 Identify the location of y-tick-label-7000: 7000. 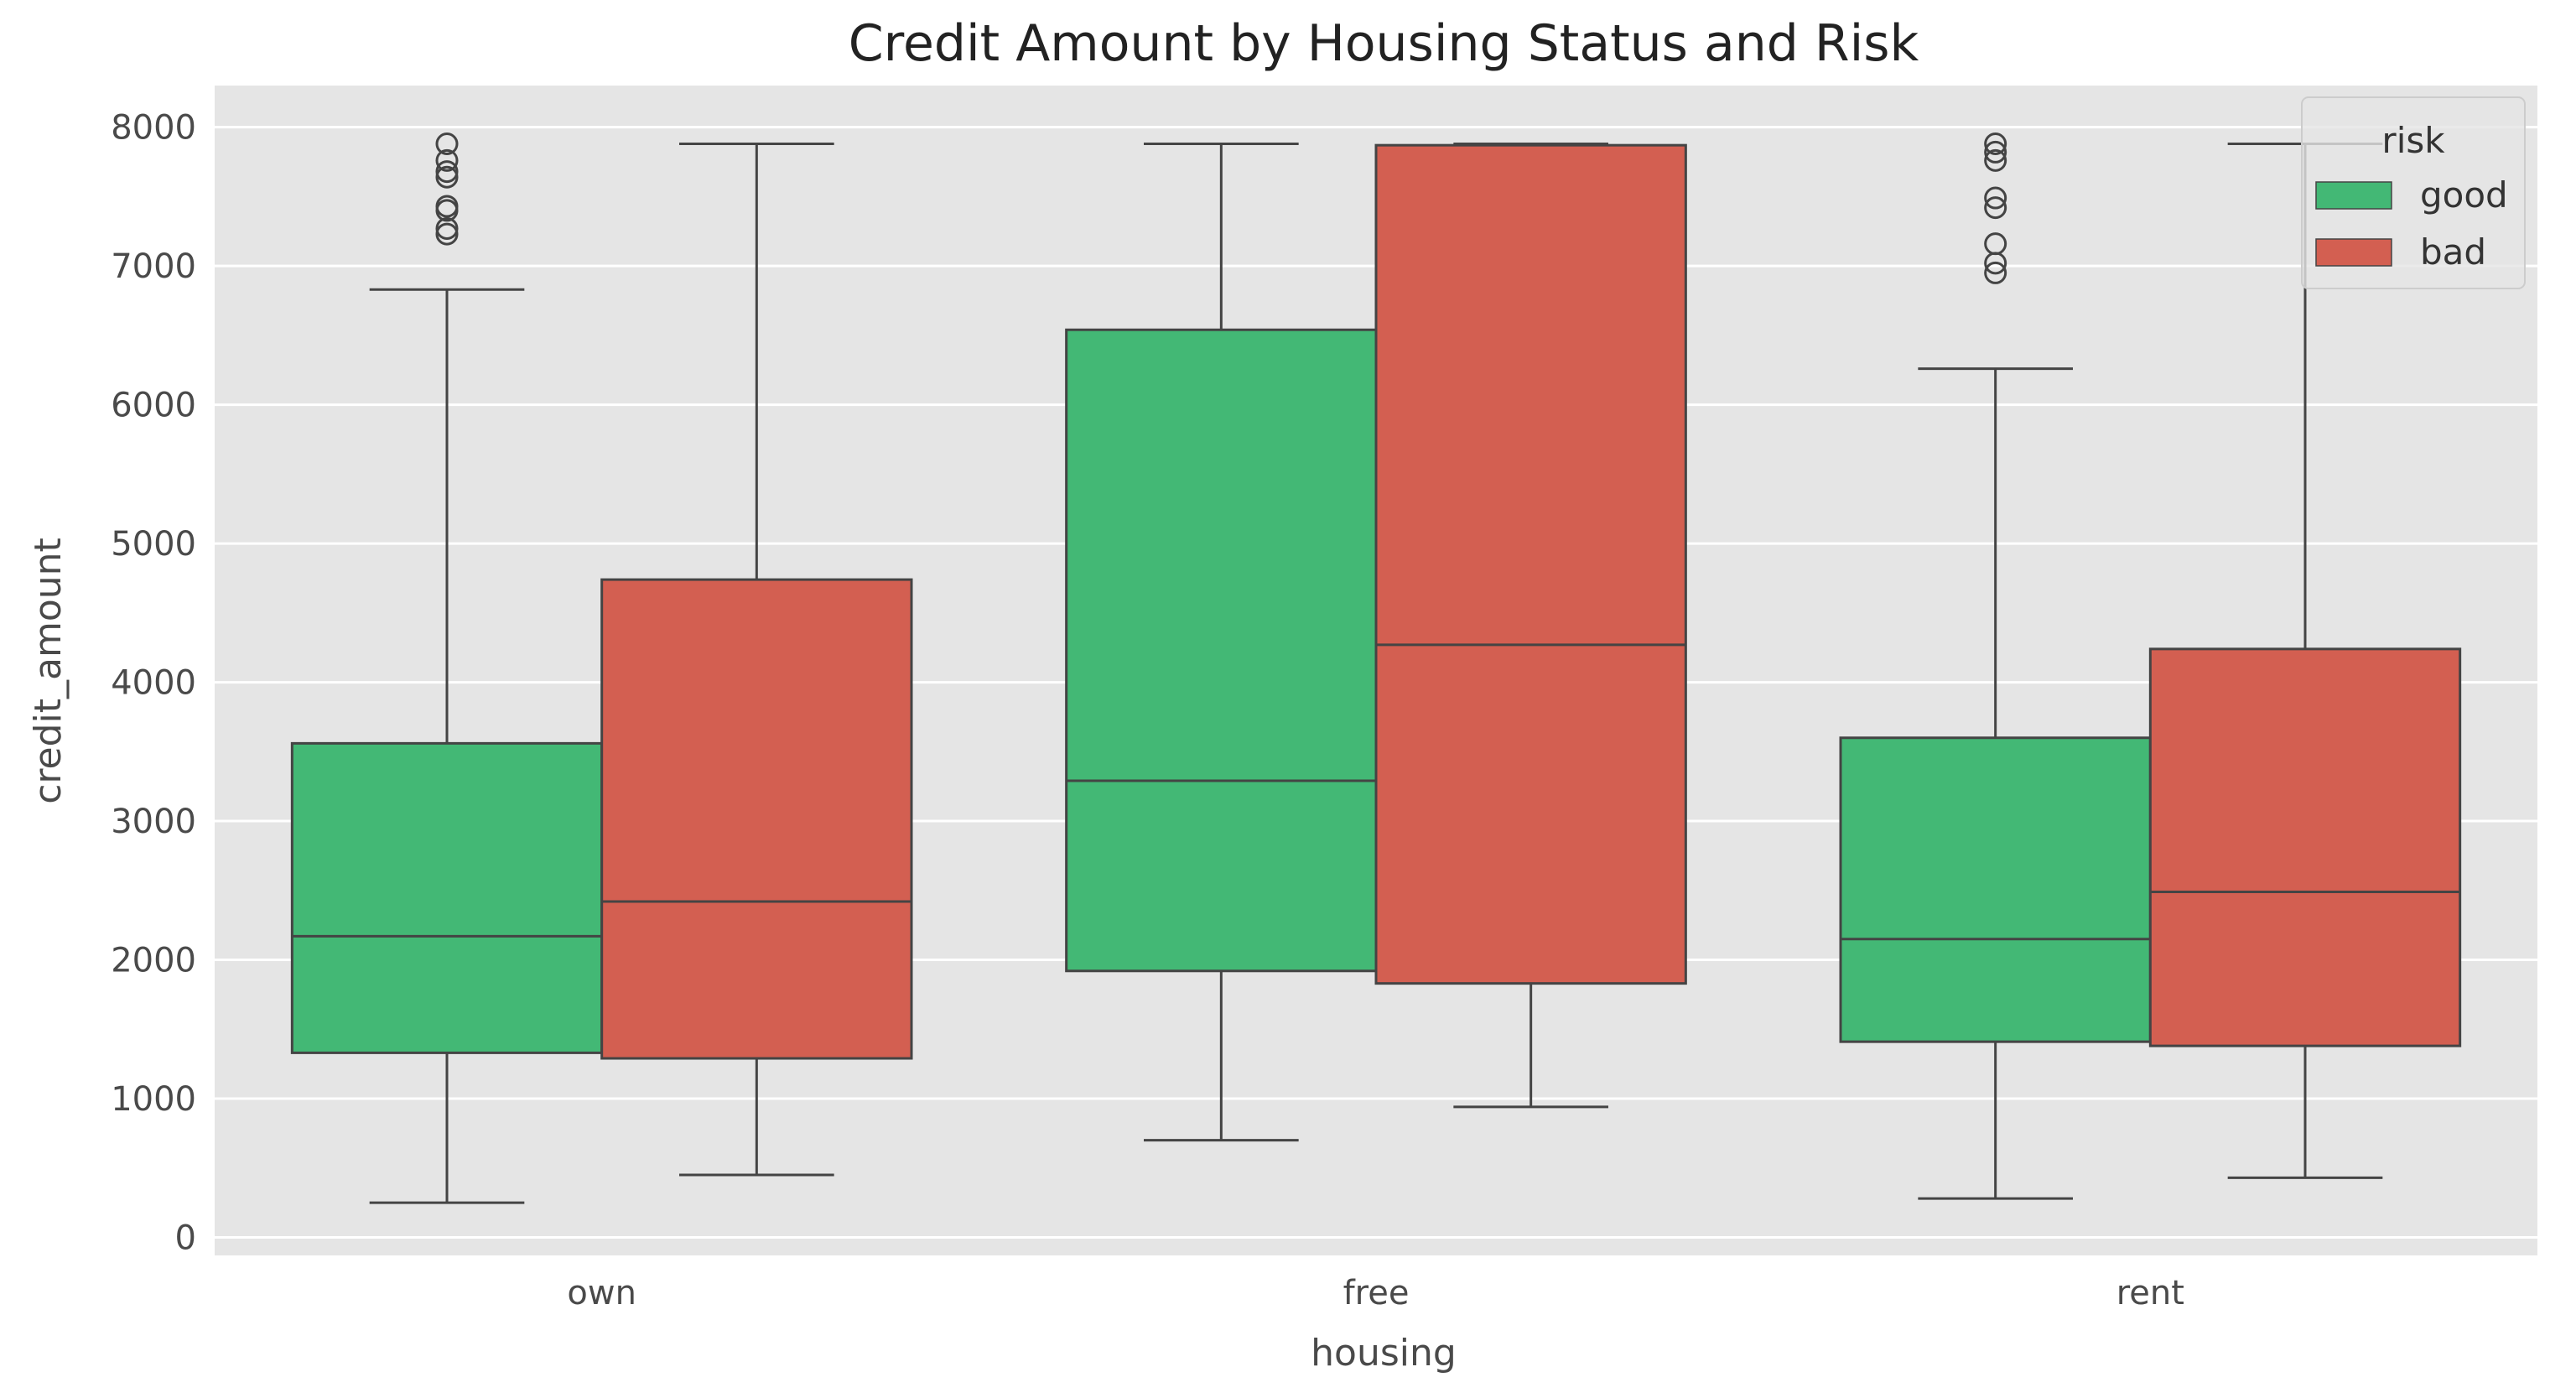
(153, 266).